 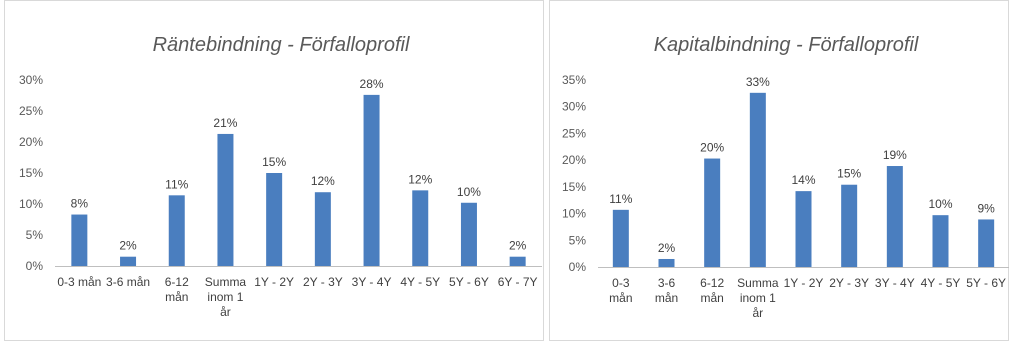 I want to click on y-tick-label: 35%, so click(x=574, y=80).